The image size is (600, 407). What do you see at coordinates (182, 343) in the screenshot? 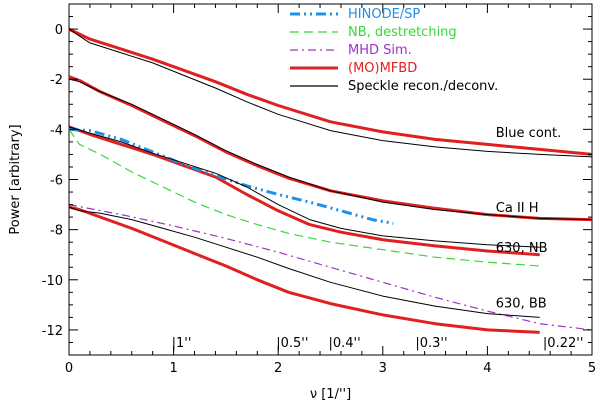
I see `scale-mark-label: |1''` at bounding box center [182, 343].